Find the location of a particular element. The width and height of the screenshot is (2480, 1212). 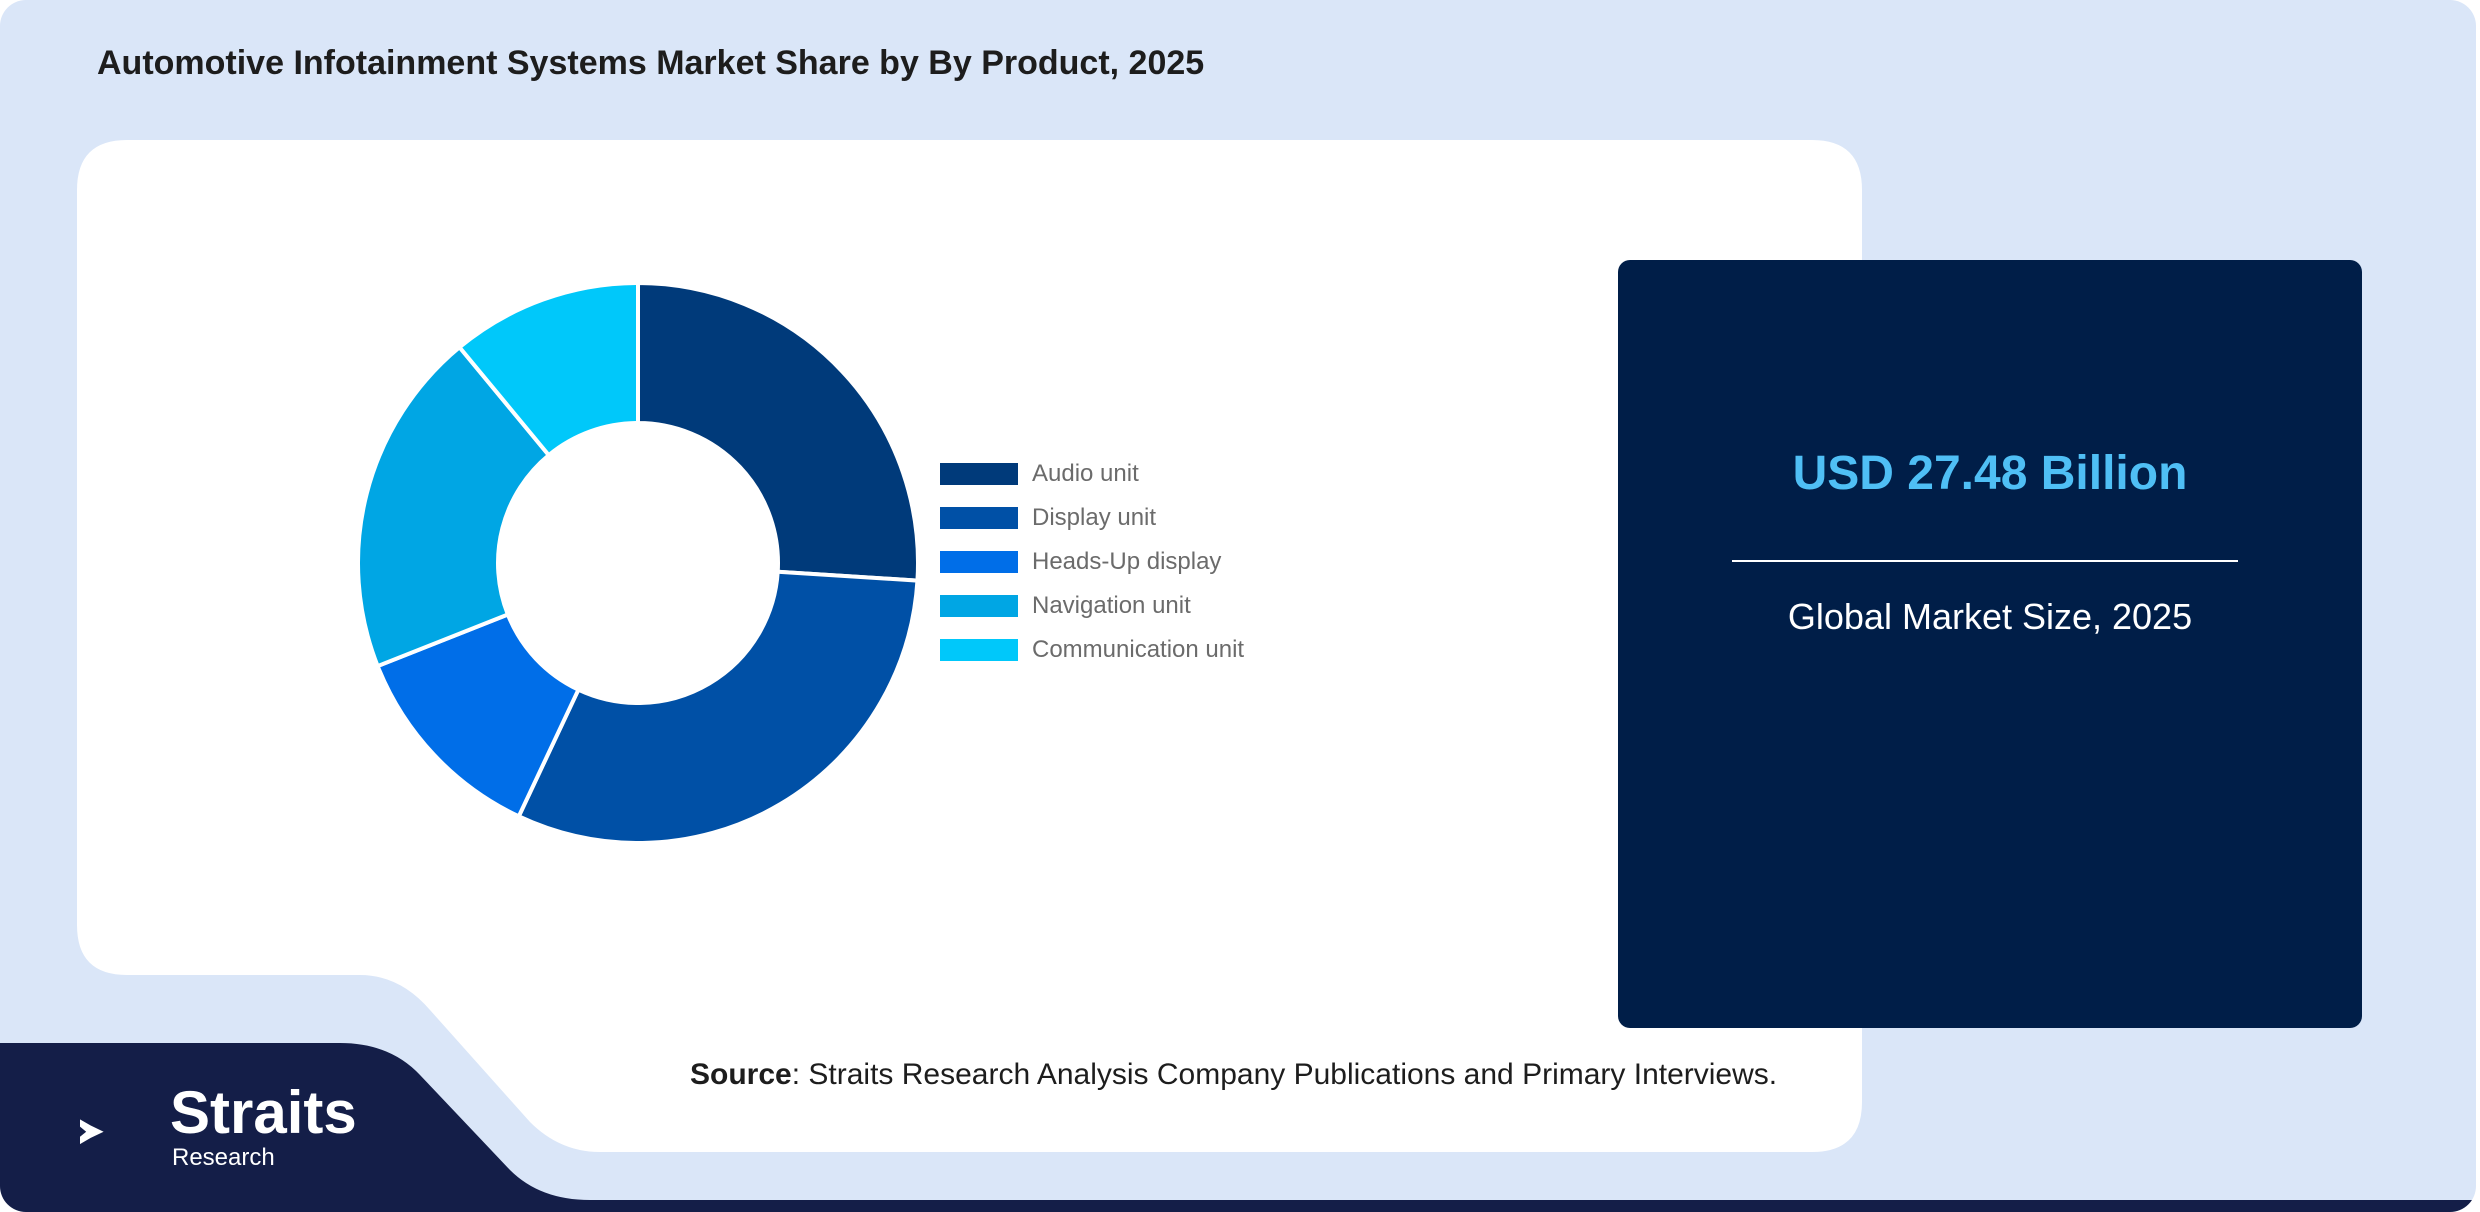

market-size-value: USD 27.48 Billion is located at coordinates (1990, 473).